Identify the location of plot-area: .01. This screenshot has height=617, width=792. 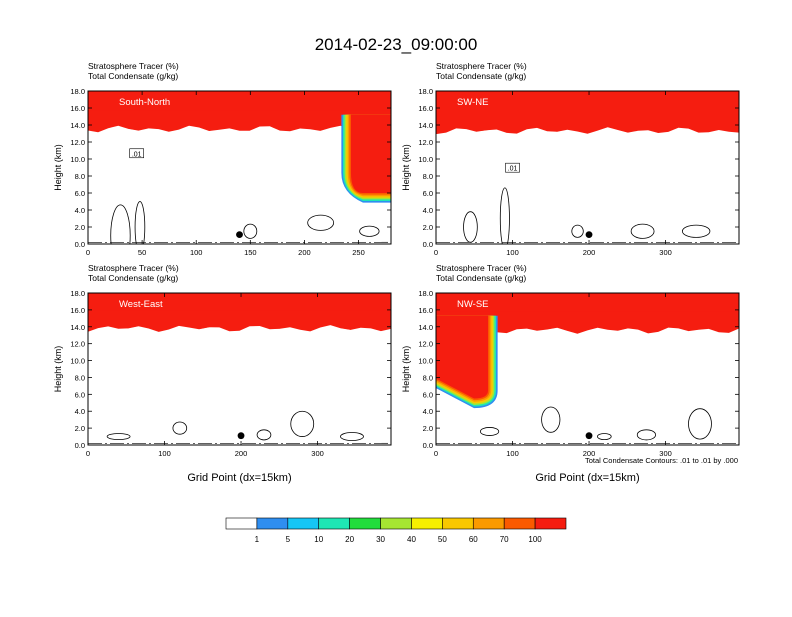
(587, 167).